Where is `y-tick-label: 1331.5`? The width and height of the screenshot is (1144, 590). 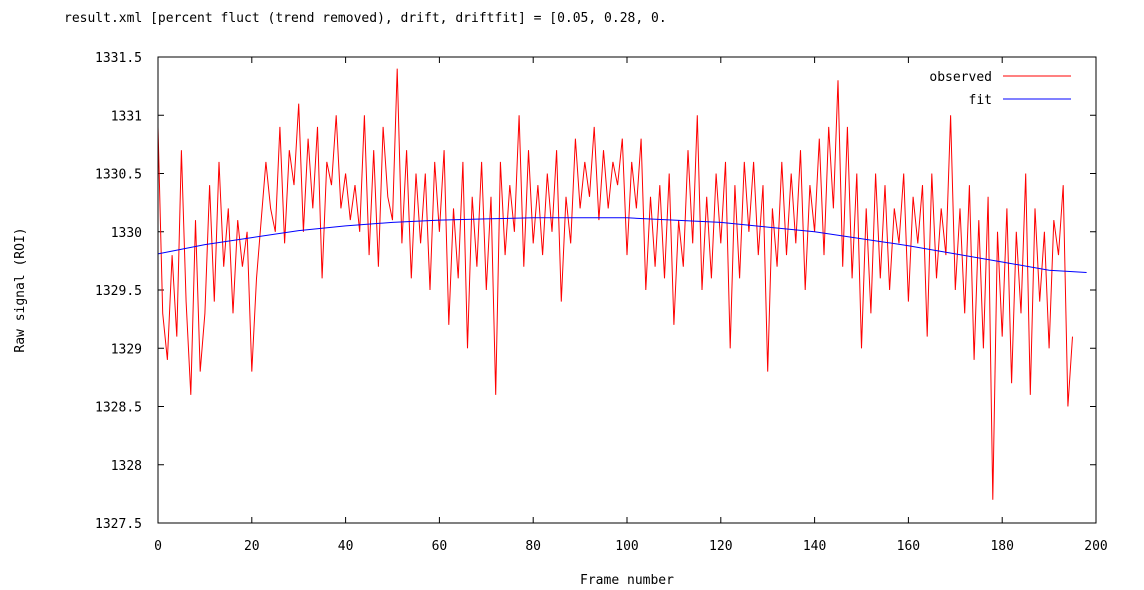
y-tick-label: 1331.5 is located at coordinates (118, 58).